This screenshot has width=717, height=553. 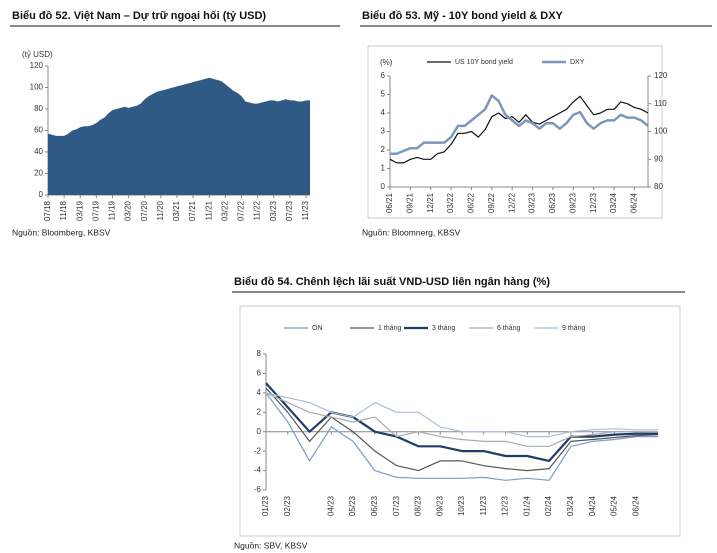 I want to click on x-tick-label: 04/24, so click(x=592, y=505).